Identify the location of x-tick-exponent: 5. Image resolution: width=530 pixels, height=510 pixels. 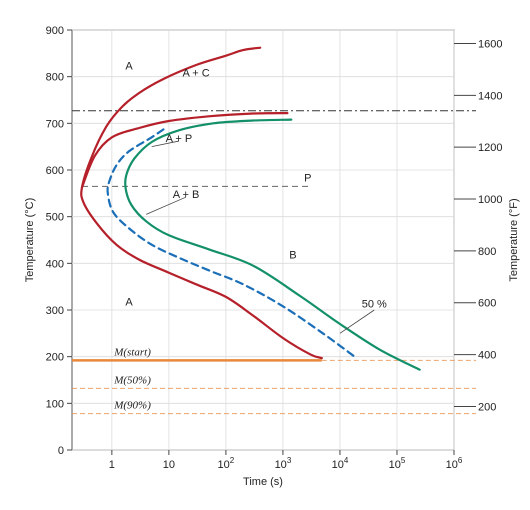
(403, 460).